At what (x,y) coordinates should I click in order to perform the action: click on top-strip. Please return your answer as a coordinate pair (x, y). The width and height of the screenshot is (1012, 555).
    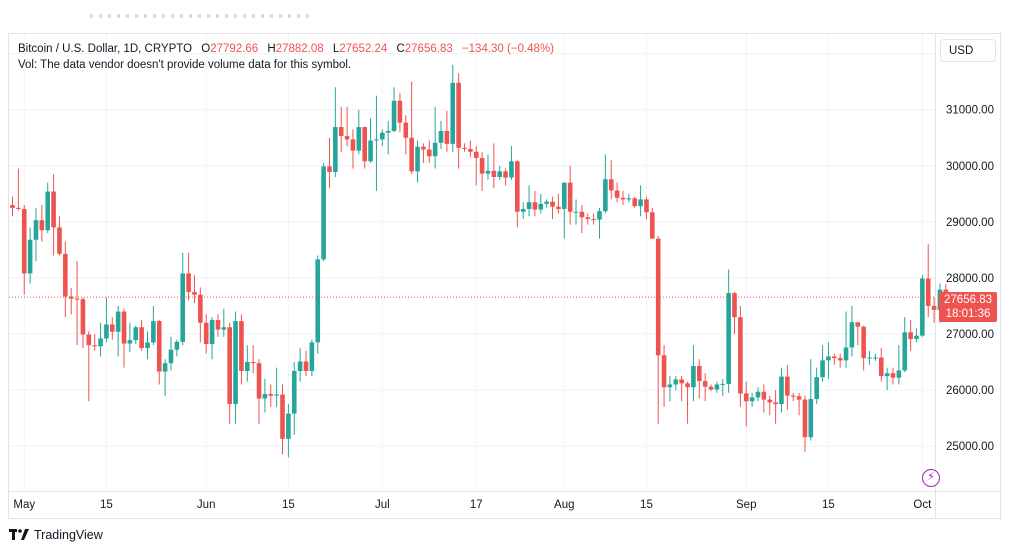
    Looking at the image, I should click on (506, 15).